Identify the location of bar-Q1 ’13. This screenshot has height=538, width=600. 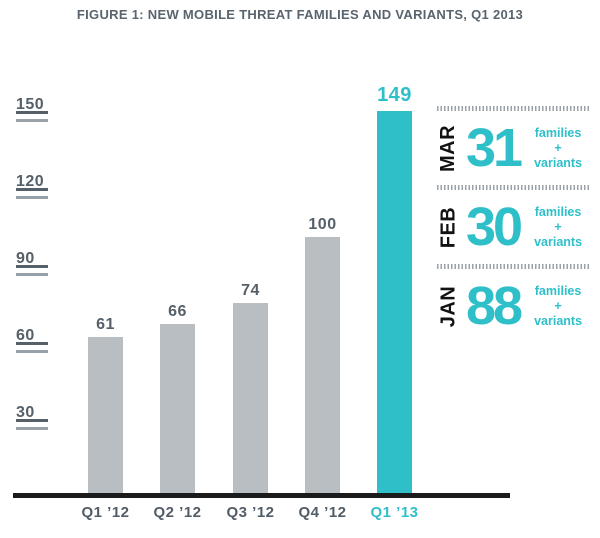
(394, 302).